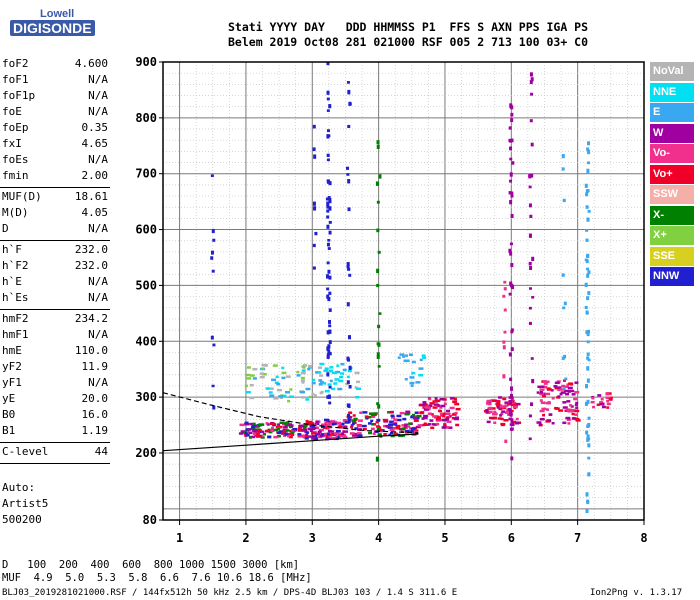 This screenshot has height=600, width=700. I want to click on legend-item-x-: X-, so click(672, 215).